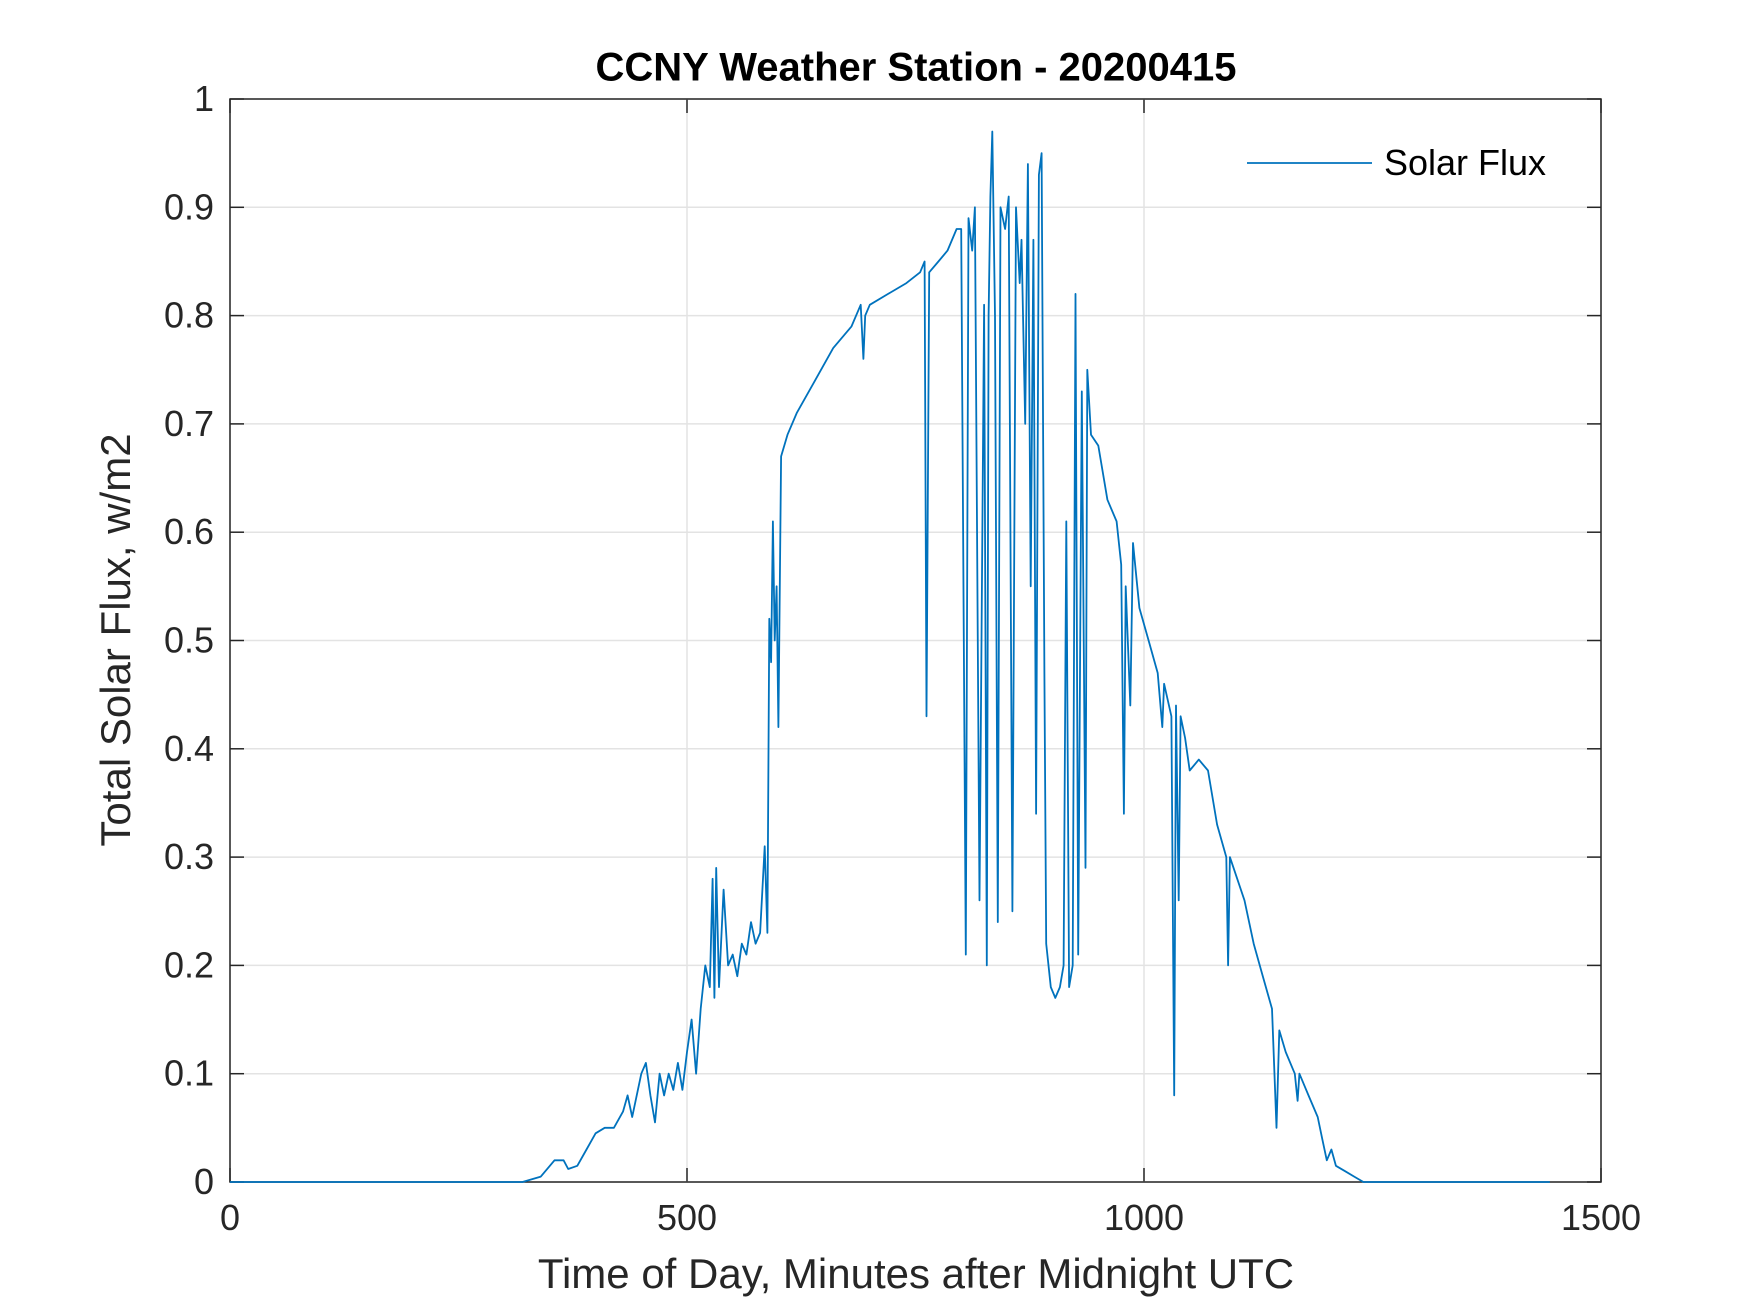 This screenshot has height=1313, width=1750. What do you see at coordinates (230, 1217) in the screenshot?
I see `x-tick-label: 0` at bounding box center [230, 1217].